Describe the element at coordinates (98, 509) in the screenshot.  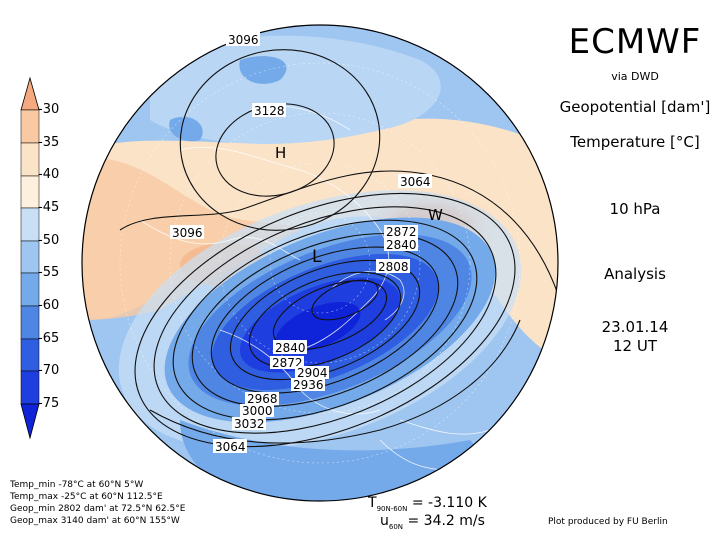
I see `stat-geop-min: Geop_min 2802 dam' at 72.5°N 62.5°E` at that location.